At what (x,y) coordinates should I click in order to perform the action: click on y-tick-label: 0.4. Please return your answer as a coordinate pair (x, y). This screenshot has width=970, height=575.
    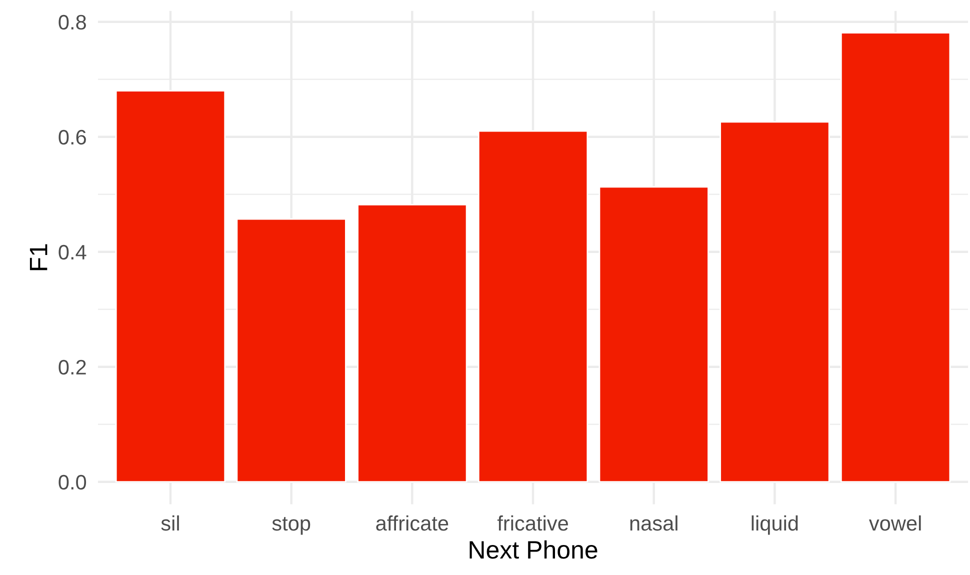
    Looking at the image, I should click on (72, 252).